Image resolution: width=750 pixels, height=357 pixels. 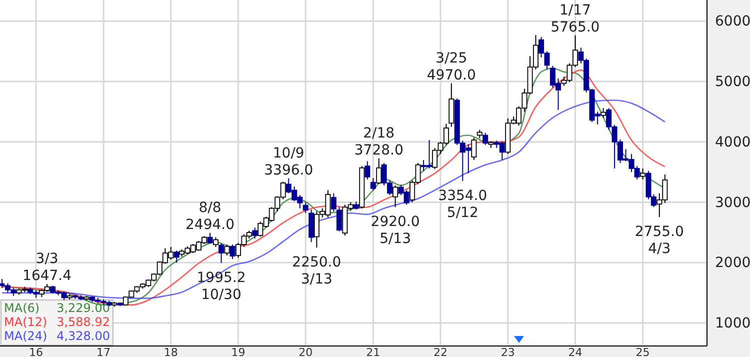 What do you see at coordinates (26, 336) in the screenshot?
I see `text: MA(24)` at bounding box center [26, 336].